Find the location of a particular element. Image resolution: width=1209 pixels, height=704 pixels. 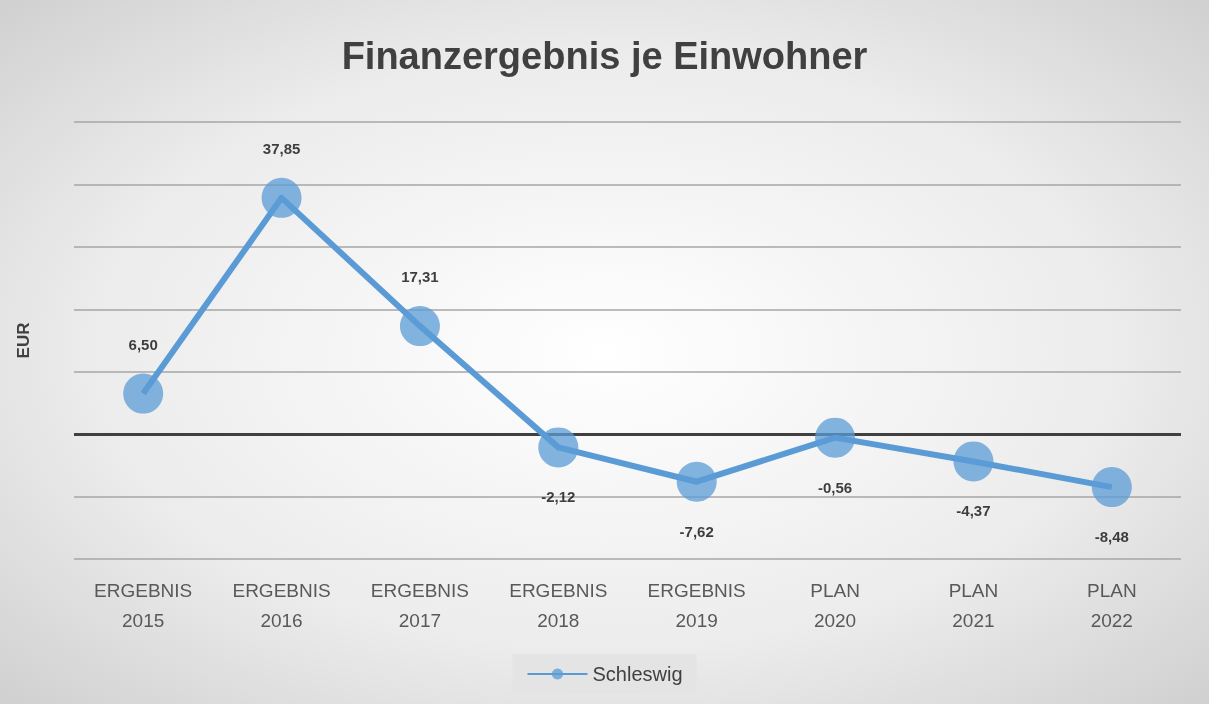

x-tick-label: PLAN 2020 is located at coordinates (835, 605).